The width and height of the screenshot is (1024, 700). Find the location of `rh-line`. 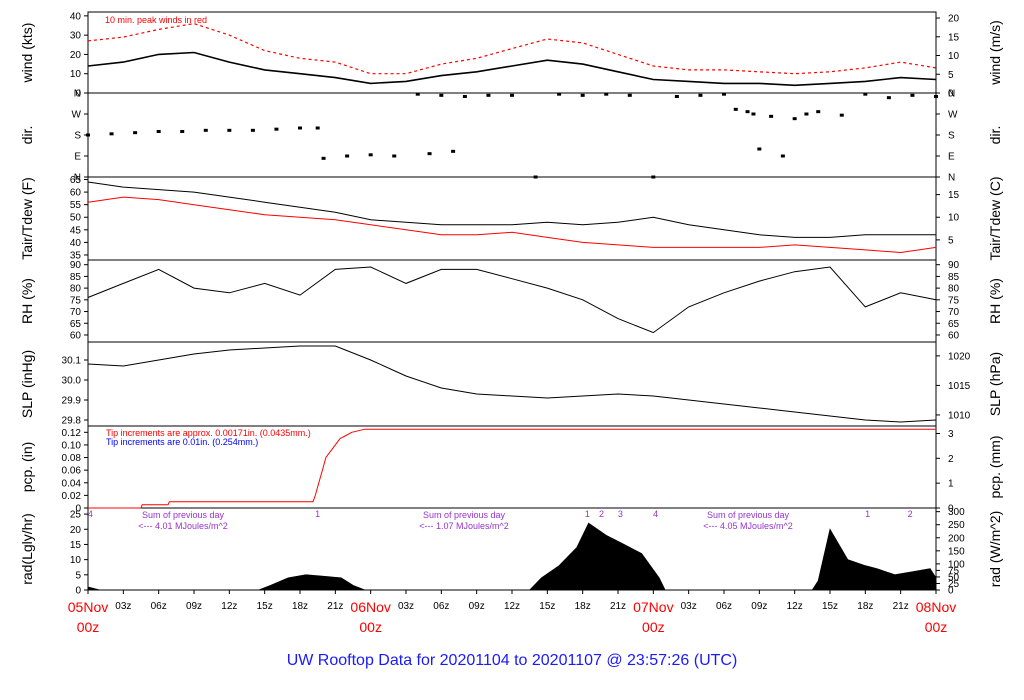

rh-line is located at coordinates (512, 300).